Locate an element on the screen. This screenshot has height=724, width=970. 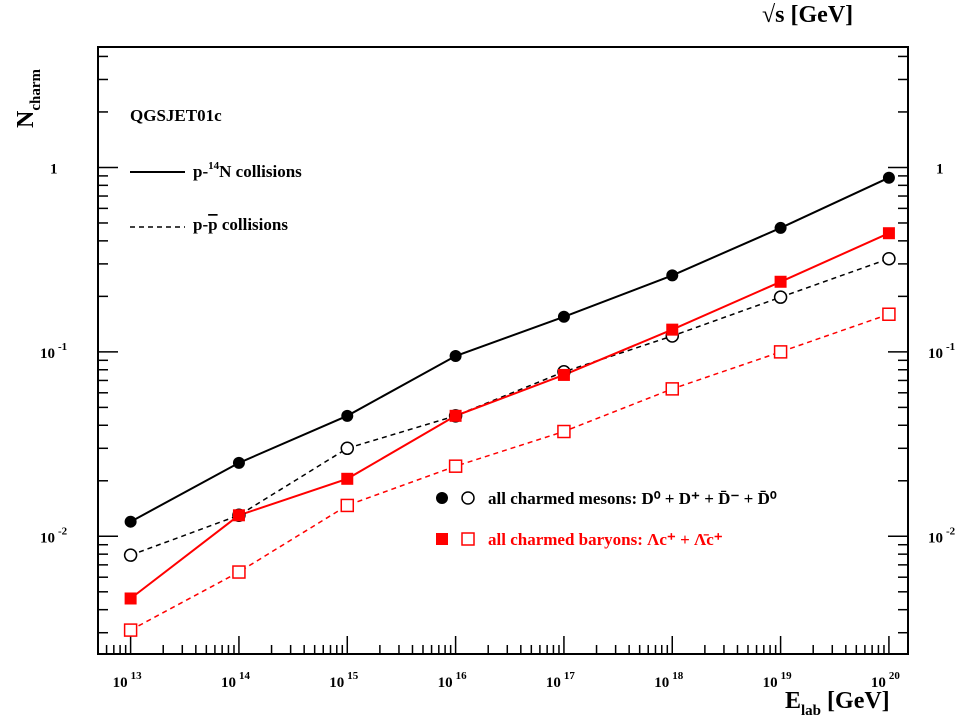
legend-dashed-label: p-p collisions is located at coordinates (240, 224).